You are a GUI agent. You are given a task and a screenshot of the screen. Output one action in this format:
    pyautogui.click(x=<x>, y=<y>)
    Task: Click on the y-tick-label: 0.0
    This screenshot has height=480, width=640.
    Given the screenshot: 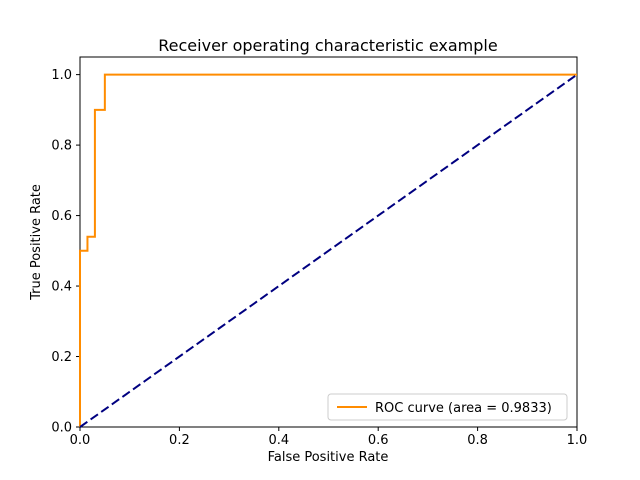 What is the action you would take?
    pyautogui.click(x=61, y=428)
    